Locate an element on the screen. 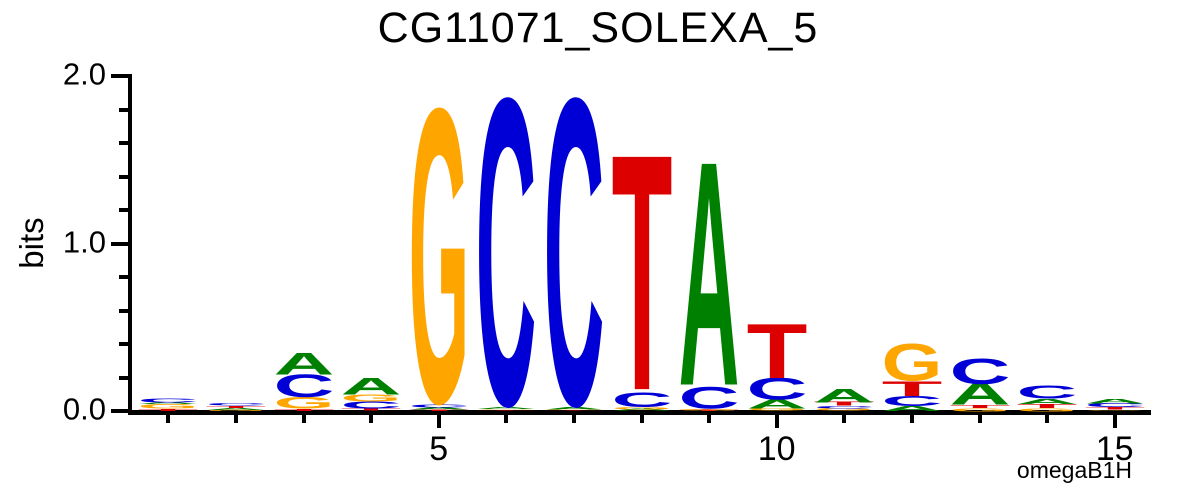 This screenshot has width=1196, height=496. logo-letter-T-pos-4: T is located at coordinates (371, 410).